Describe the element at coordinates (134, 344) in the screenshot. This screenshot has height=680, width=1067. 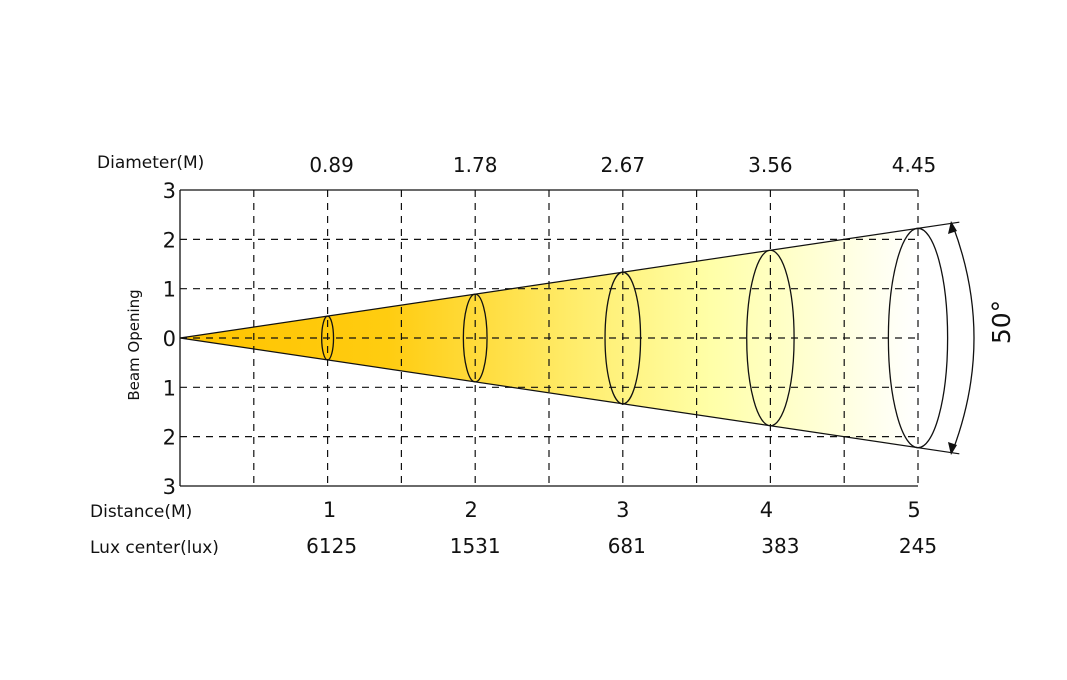
I see `y-axis-label: Beam Opening` at that location.